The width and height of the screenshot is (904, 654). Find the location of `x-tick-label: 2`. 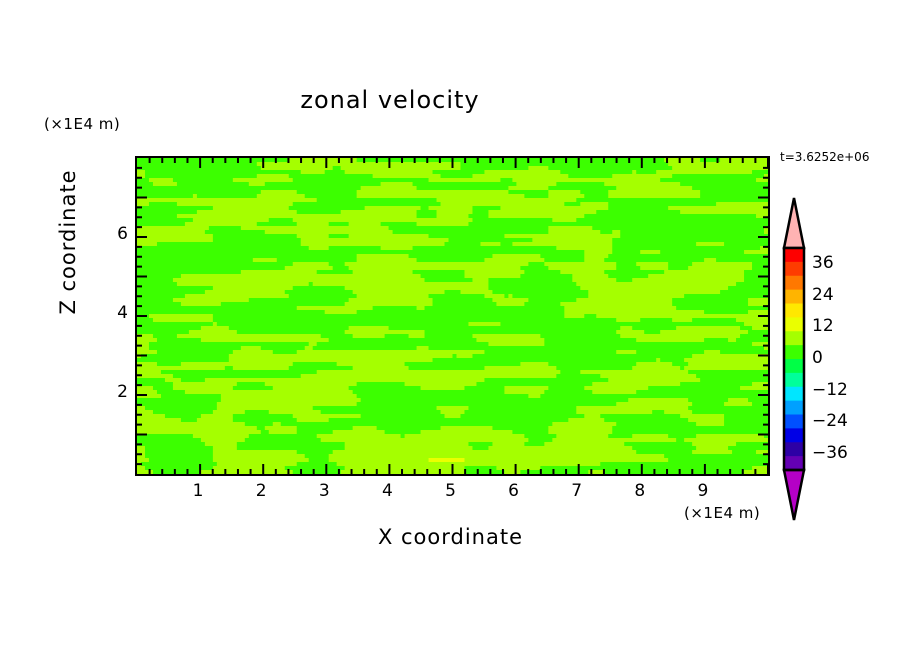

x-tick-label: 2 is located at coordinates (261, 491).